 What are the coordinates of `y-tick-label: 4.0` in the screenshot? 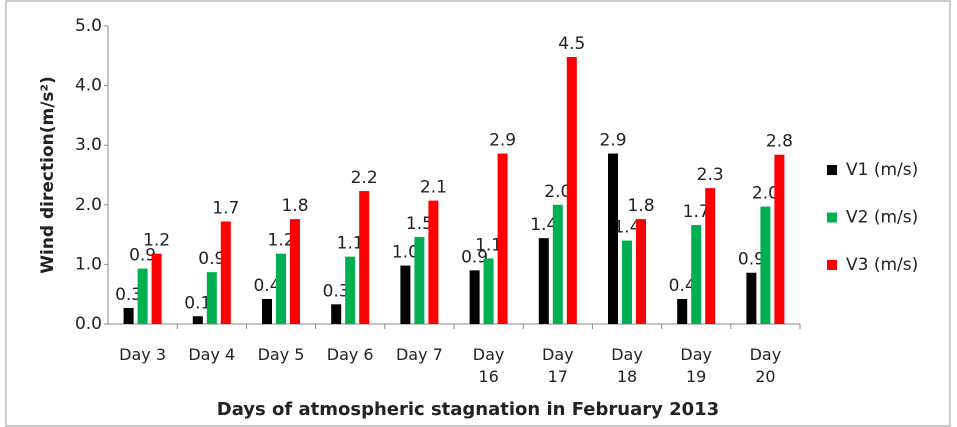 It's located at (88, 86).